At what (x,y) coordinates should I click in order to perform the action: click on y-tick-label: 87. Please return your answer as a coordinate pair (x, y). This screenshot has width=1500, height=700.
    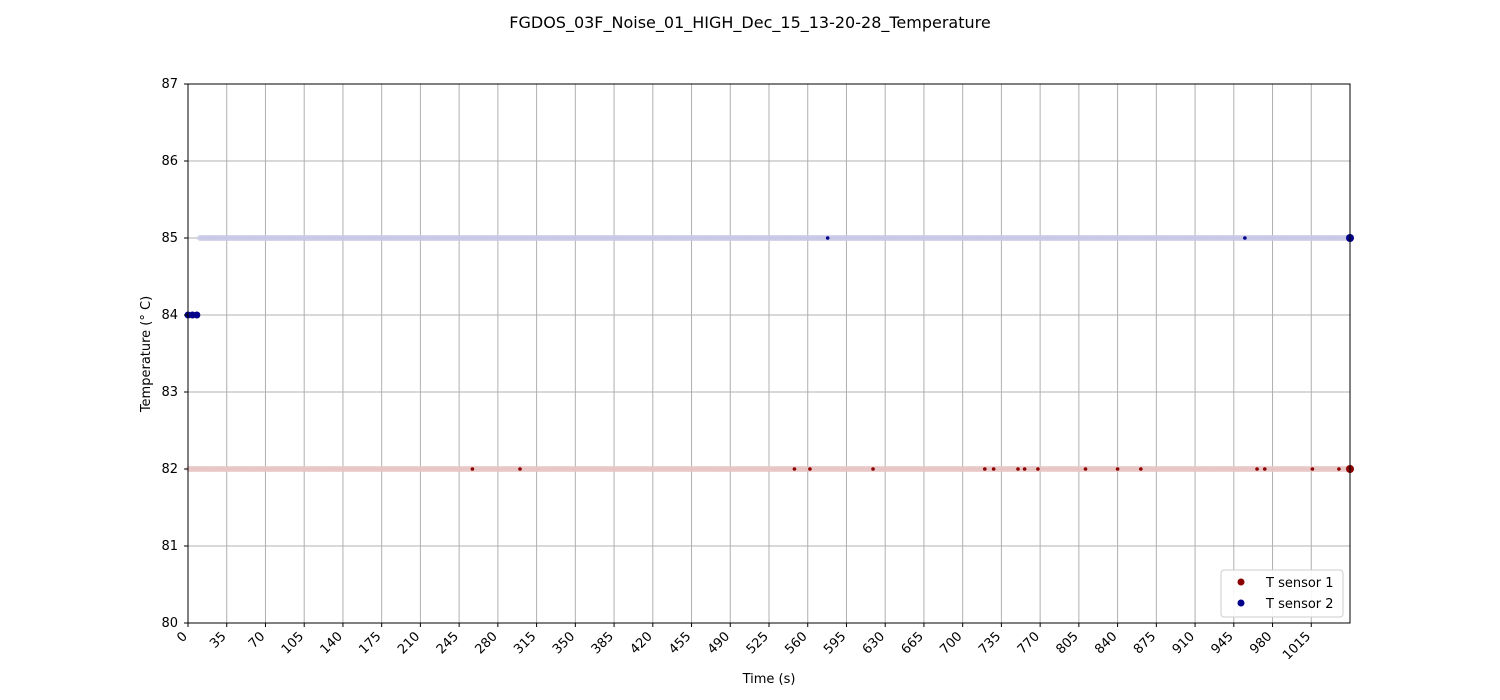
    Looking at the image, I should click on (169, 84).